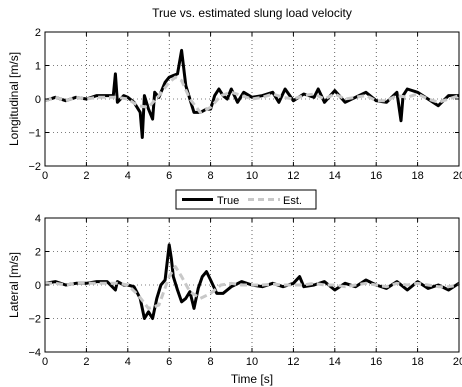 The height and width of the screenshot is (387, 462). I want to click on lateral-y-tick-label: −4, so click(34, 353).